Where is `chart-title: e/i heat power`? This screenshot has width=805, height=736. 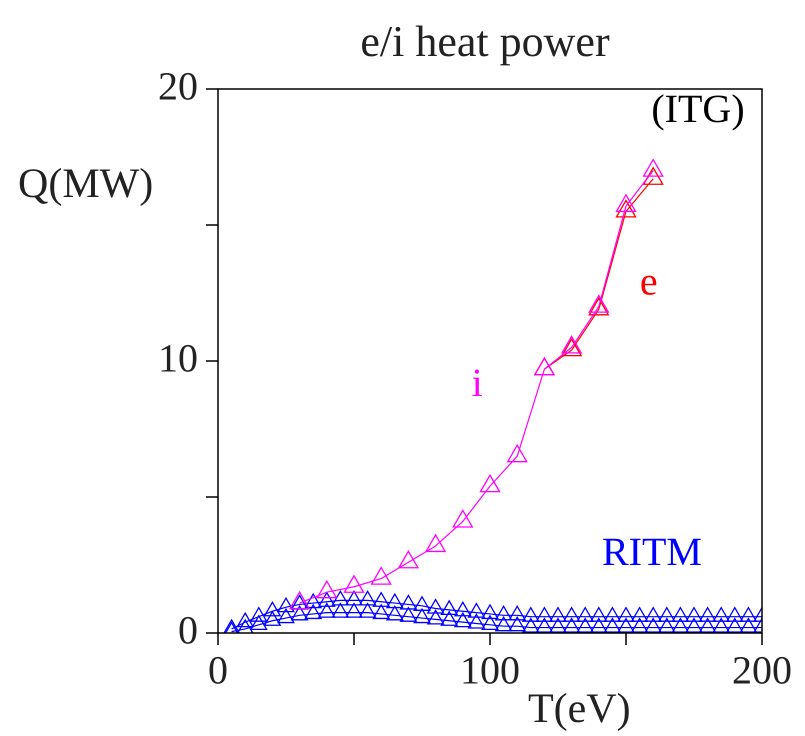
chart-title: e/i heat power is located at coordinates (485, 41).